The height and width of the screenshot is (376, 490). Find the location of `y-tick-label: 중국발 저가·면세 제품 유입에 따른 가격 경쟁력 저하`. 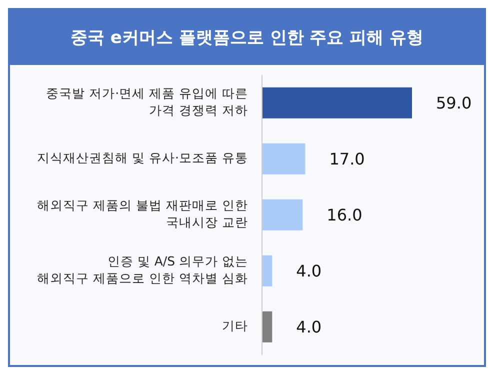

y-tick-label: 중국발 저가·면세 제품 유입에 따른 가격 경쟁력 저하 is located at coordinates (147, 102).